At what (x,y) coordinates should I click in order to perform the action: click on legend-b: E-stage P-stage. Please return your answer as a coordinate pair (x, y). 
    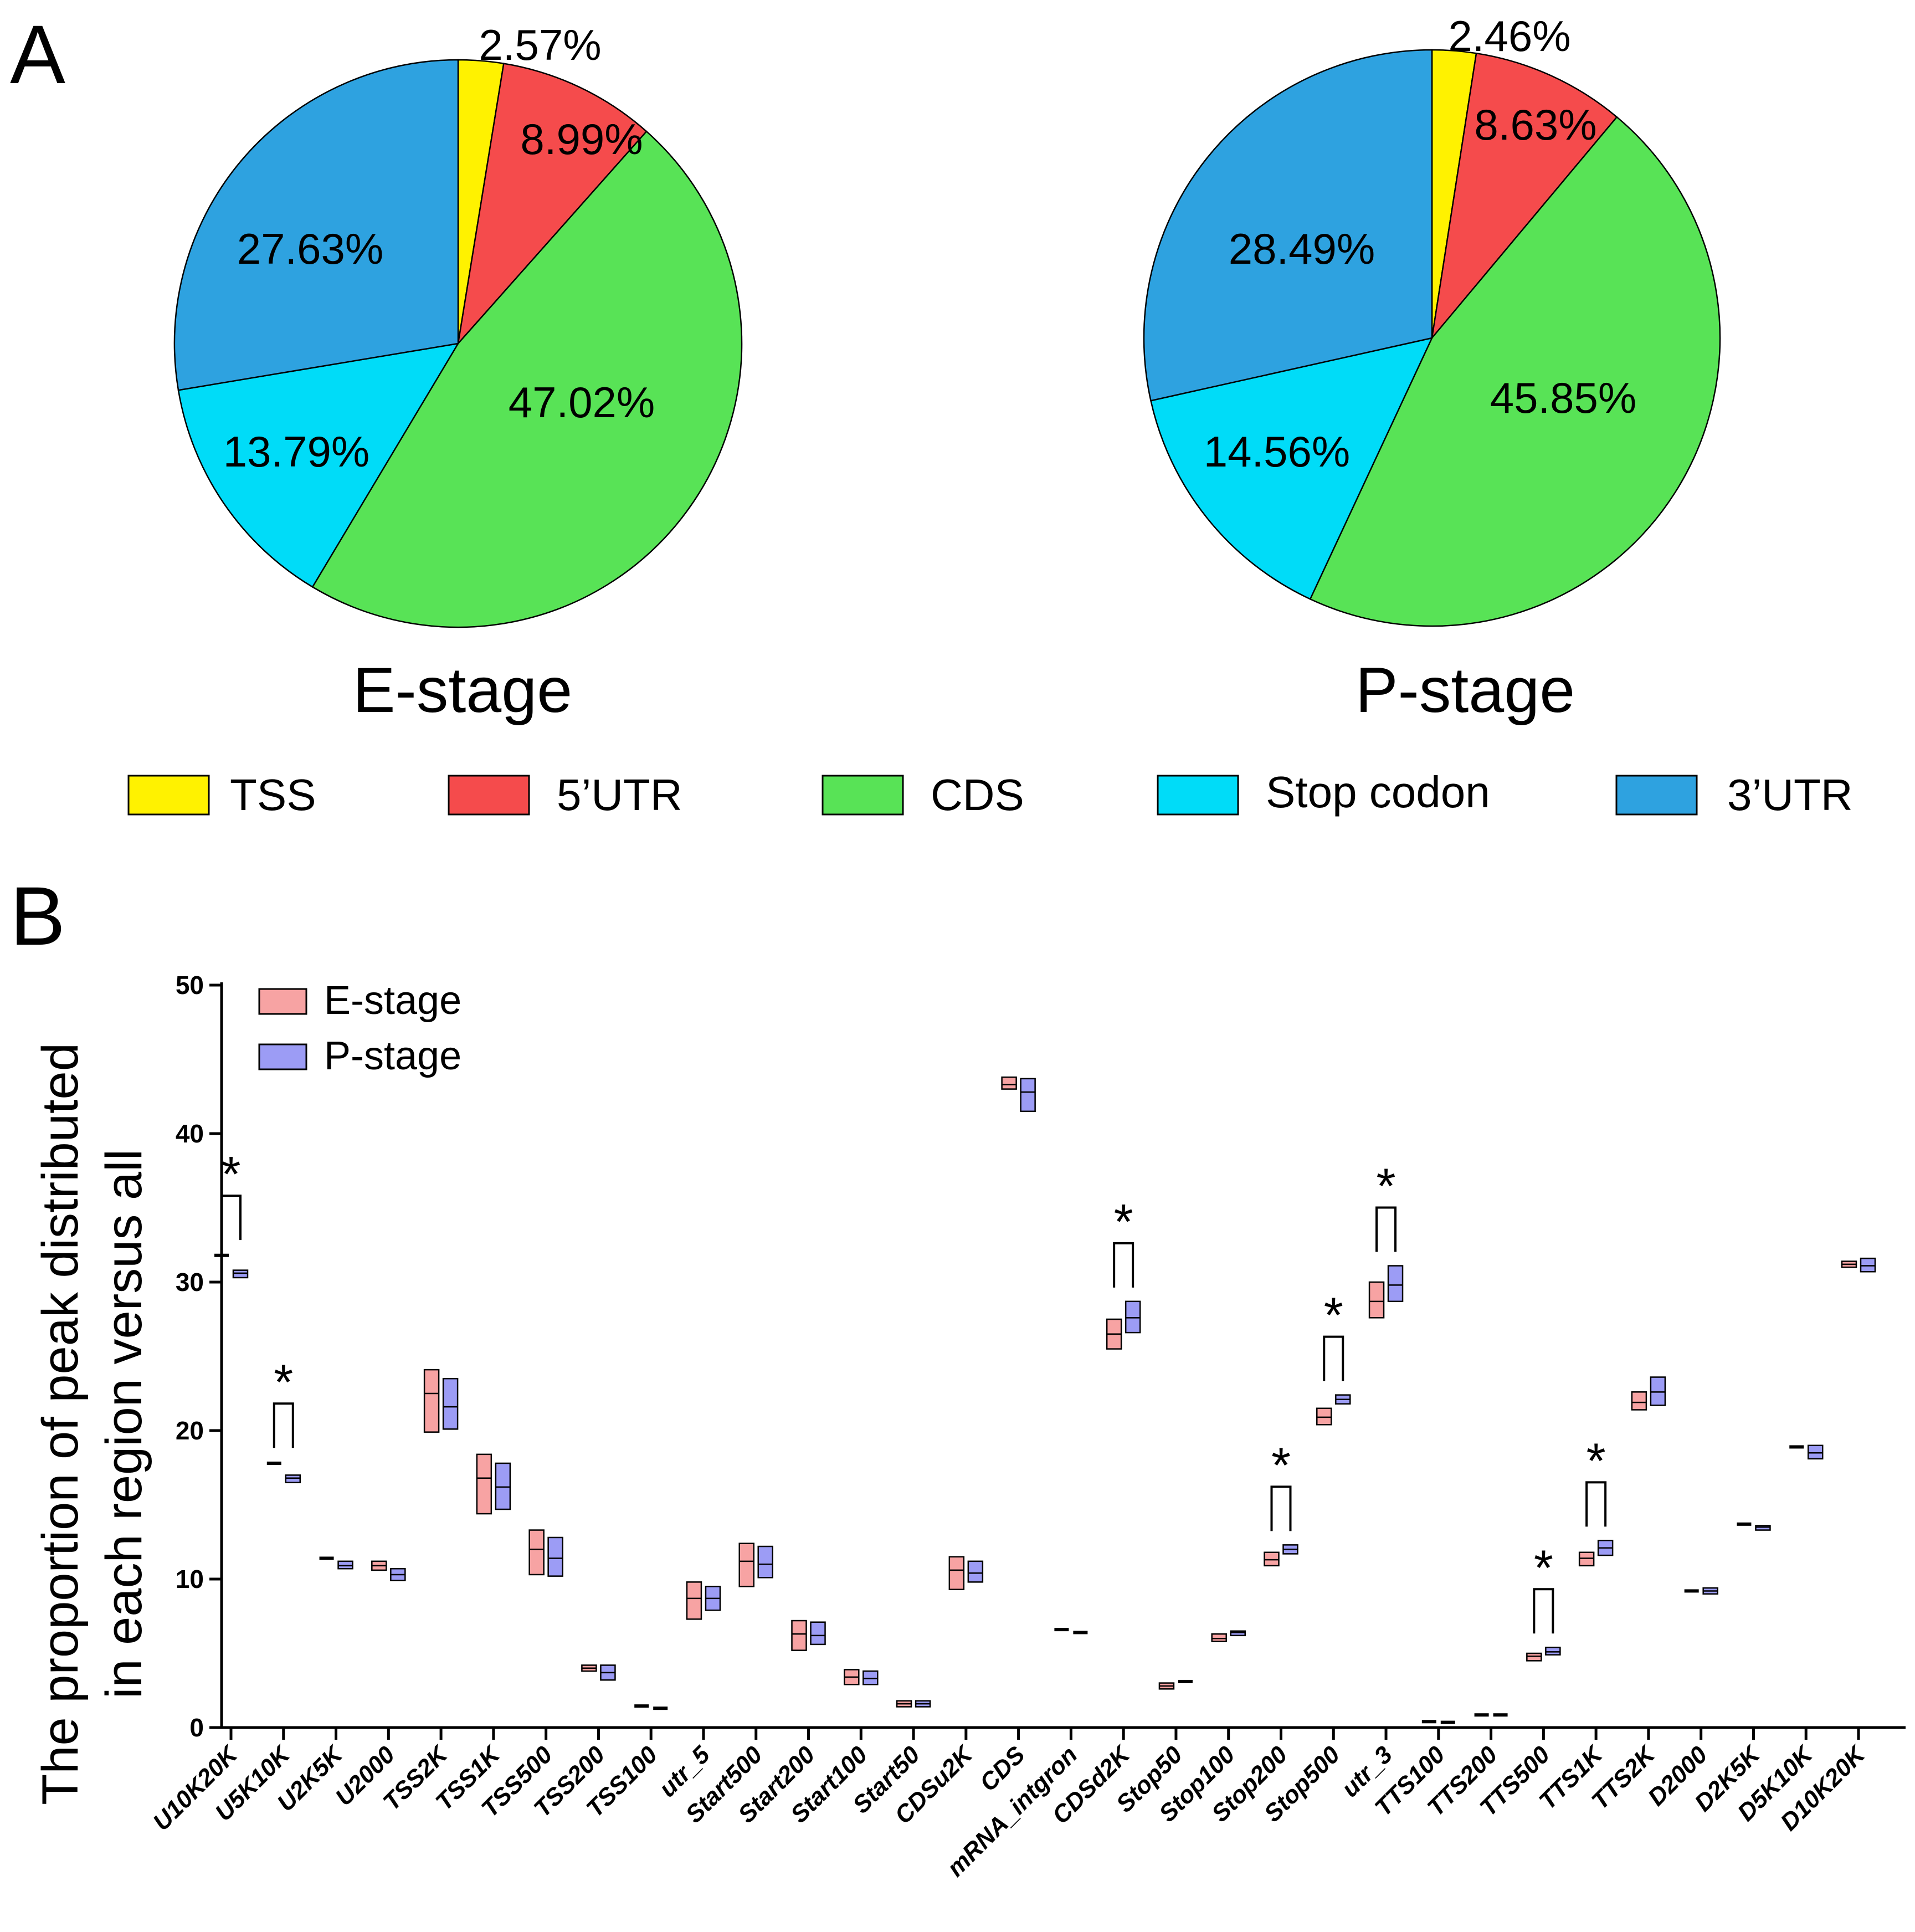
    Looking at the image, I should click on (359, 1028).